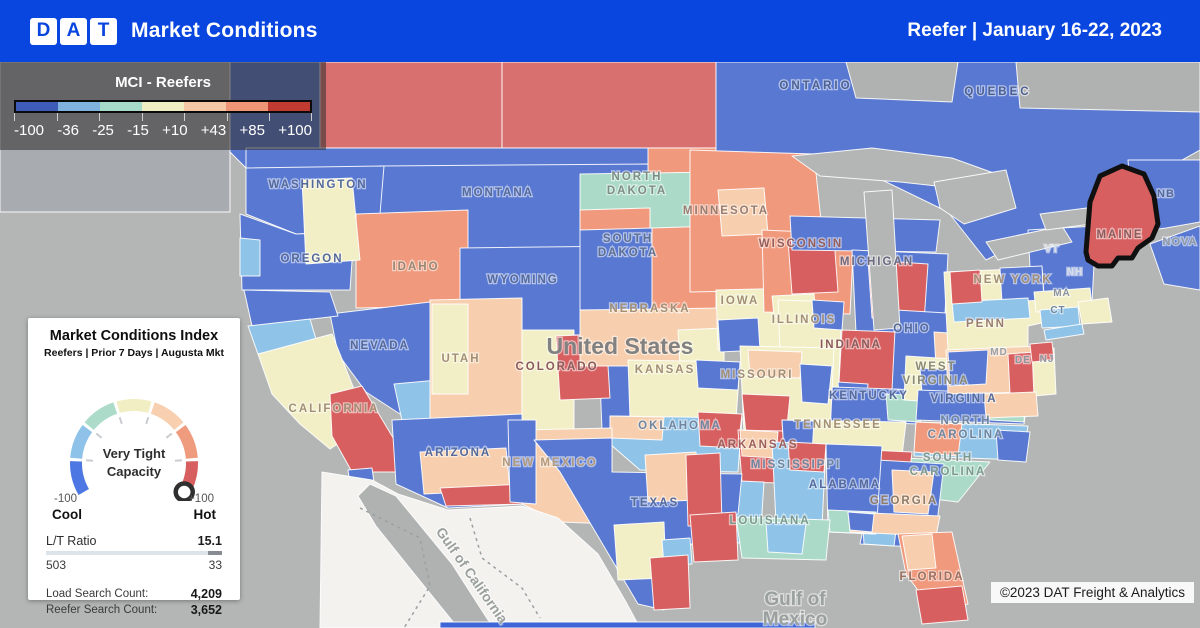 Image resolution: width=1200 pixels, height=628 pixels. I want to click on map-label-south: SOUTH, so click(948, 458).